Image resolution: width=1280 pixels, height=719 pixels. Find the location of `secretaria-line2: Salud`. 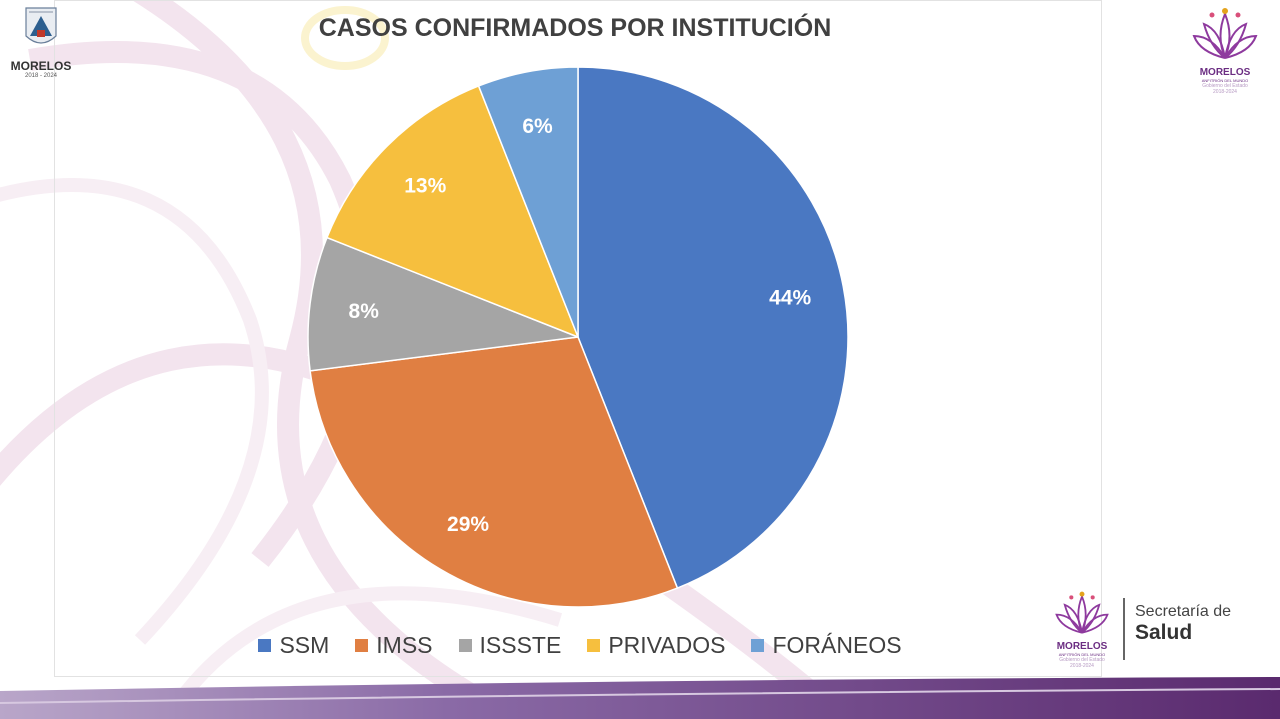

secretaria-line2: Salud is located at coordinates (1164, 632).